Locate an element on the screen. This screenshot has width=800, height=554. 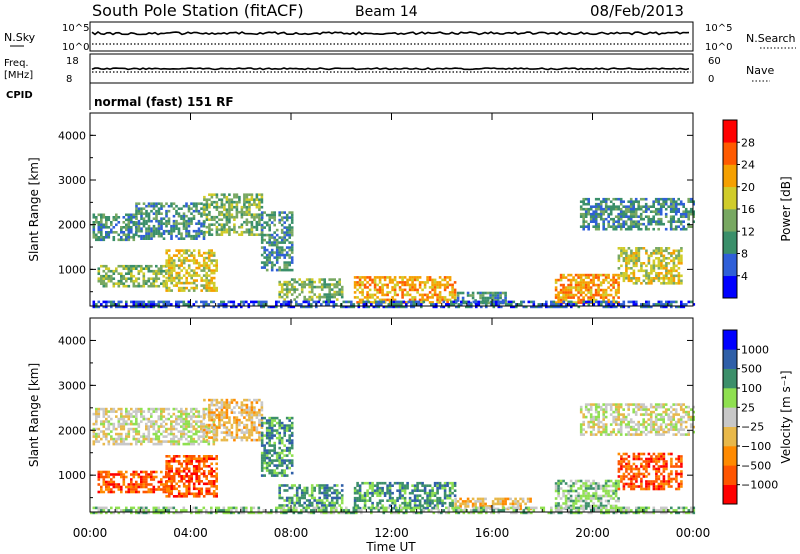
power-colorbar-tick-label-3: 16 is located at coordinates (748, 209).